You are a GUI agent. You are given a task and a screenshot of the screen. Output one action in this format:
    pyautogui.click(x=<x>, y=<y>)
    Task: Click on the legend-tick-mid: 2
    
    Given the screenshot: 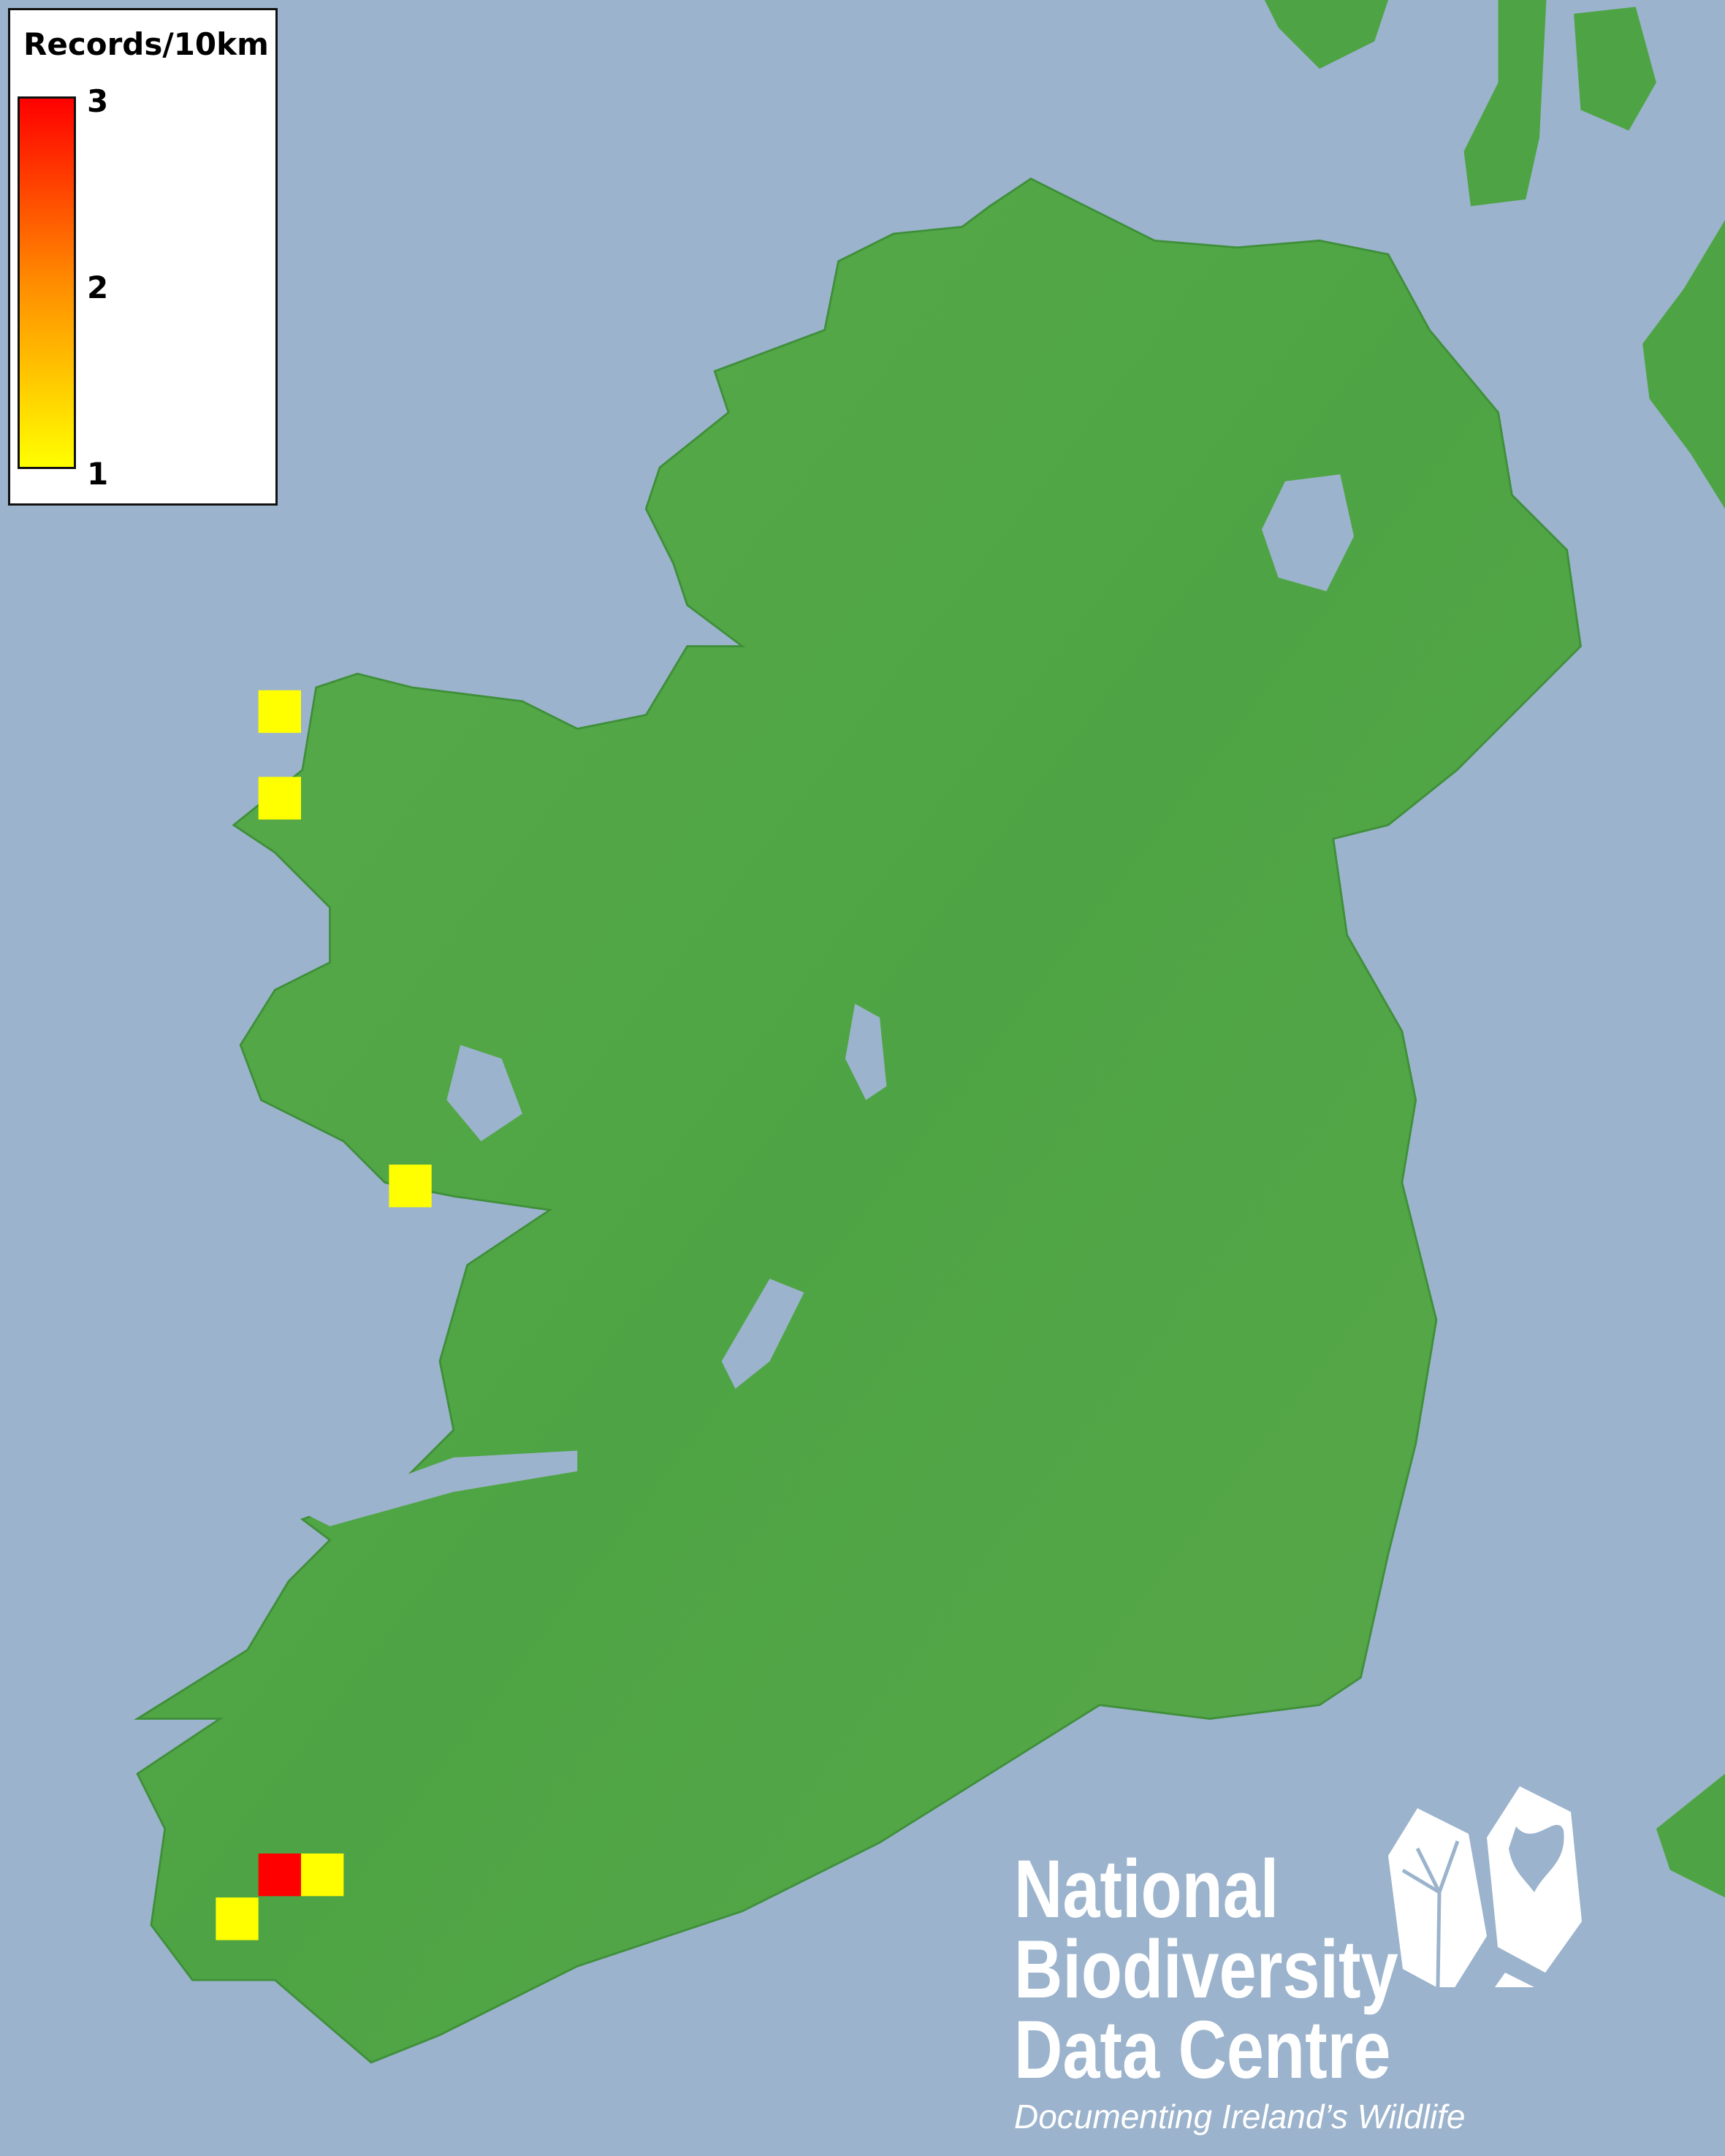 What is the action you would take?
    pyautogui.click(x=98, y=287)
    